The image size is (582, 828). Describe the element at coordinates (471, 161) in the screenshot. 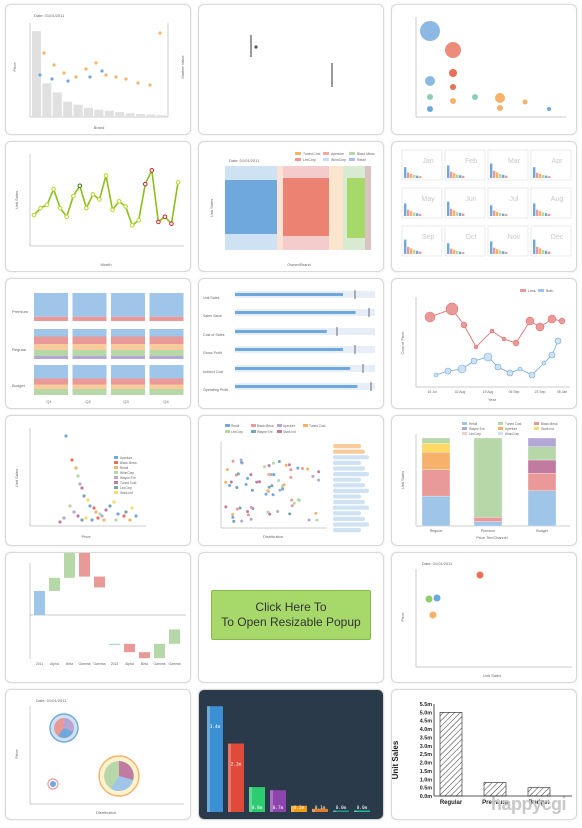

I see `month-label: Feb` at that location.